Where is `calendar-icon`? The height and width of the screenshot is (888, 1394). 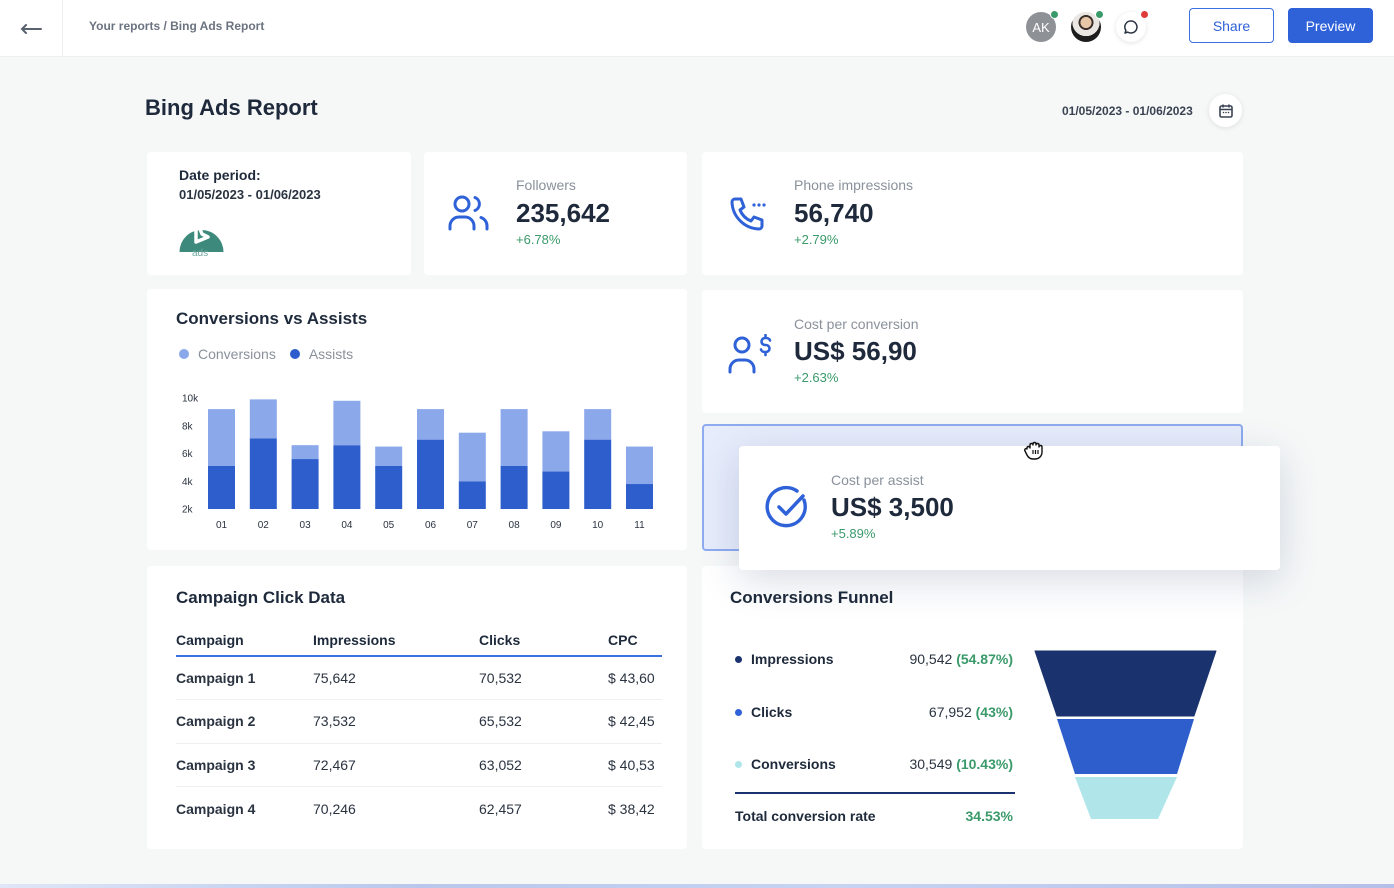 calendar-icon is located at coordinates (1225, 111).